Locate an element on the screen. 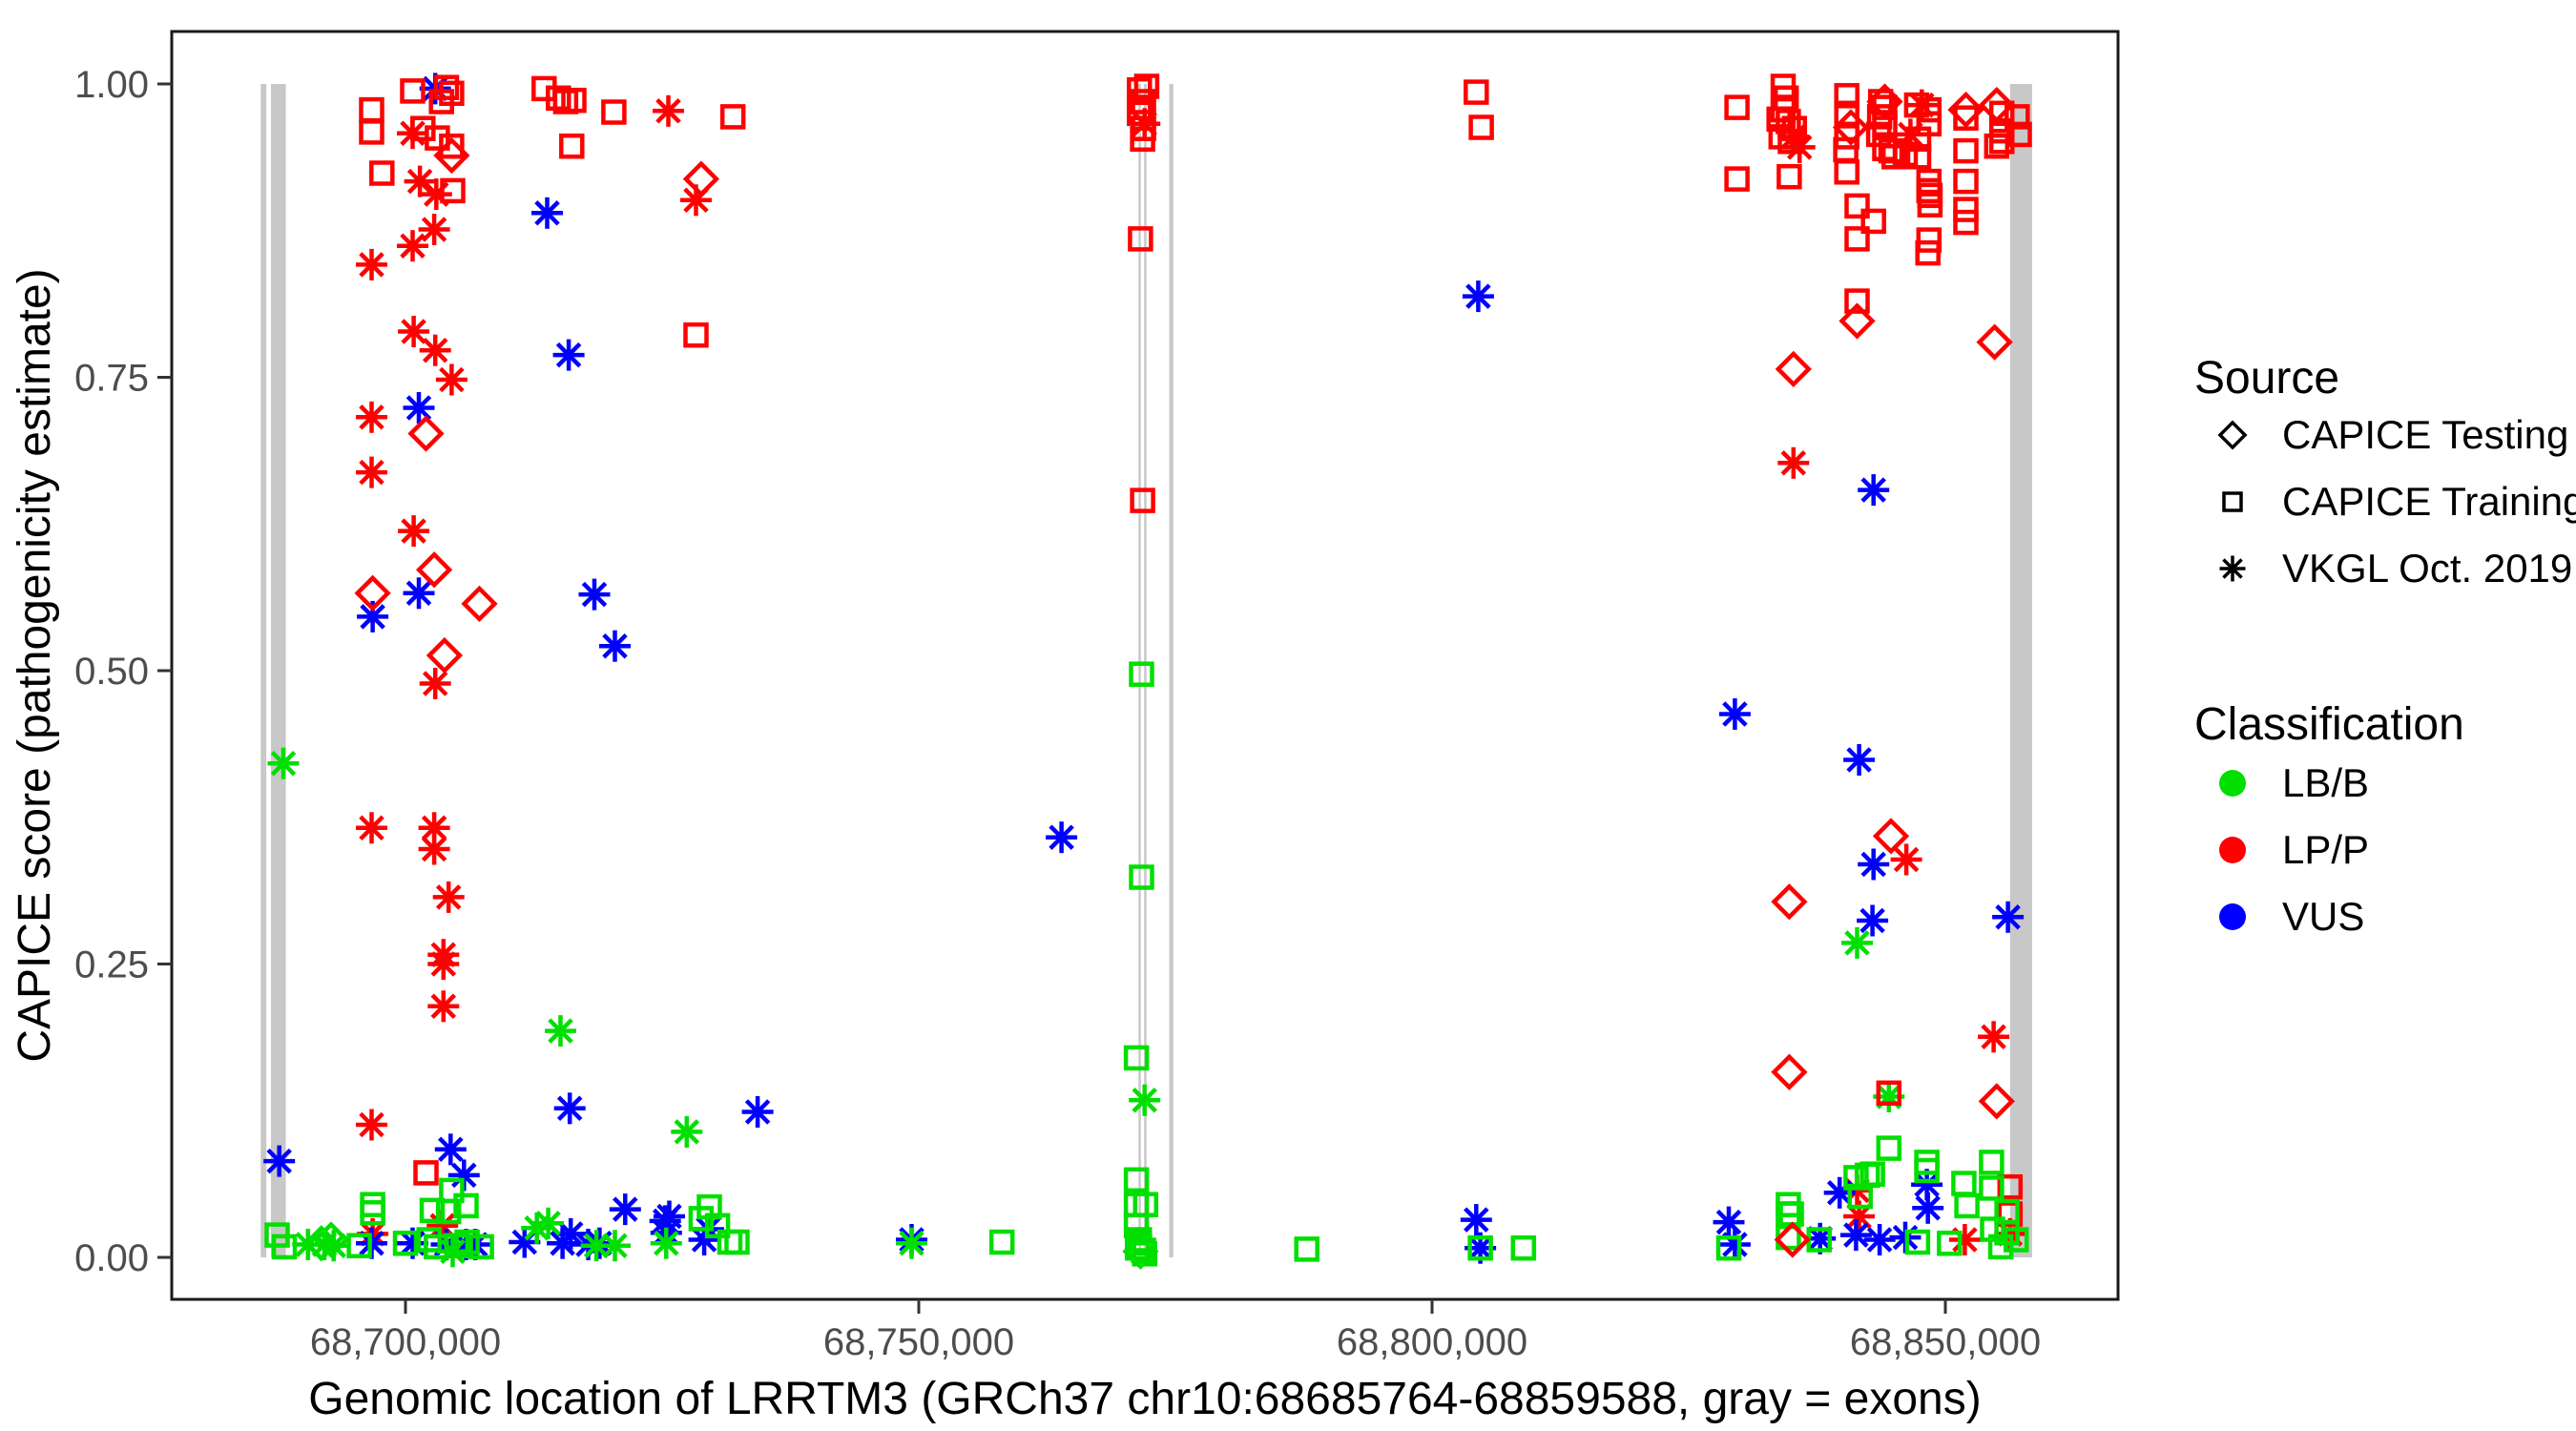  x-axis: 68,700,000 68,750,000 68,800,000 68,850,000 is located at coordinates (1175, 1331).